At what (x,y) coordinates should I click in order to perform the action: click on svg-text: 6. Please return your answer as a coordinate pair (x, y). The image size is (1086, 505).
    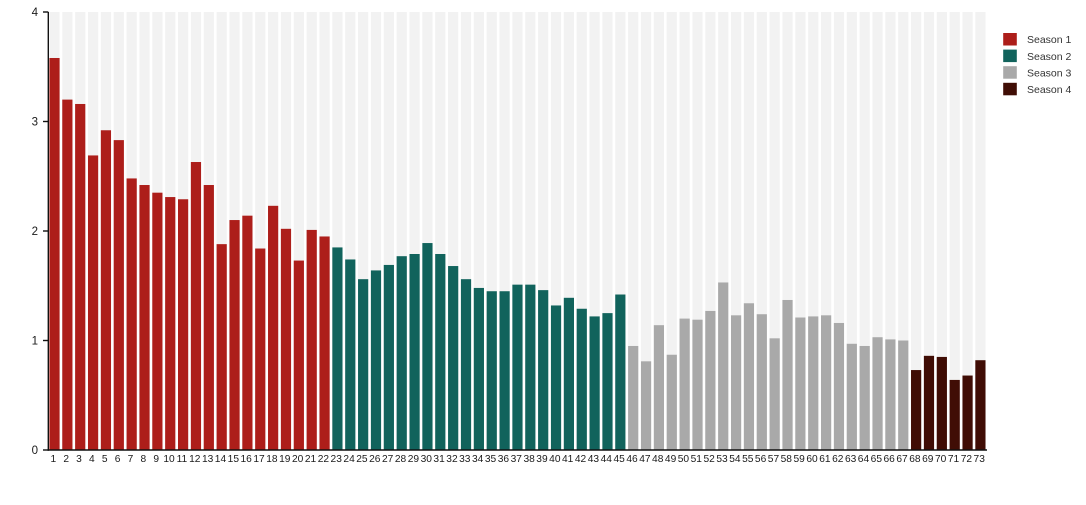
    Looking at the image, I should click on (118, 459).